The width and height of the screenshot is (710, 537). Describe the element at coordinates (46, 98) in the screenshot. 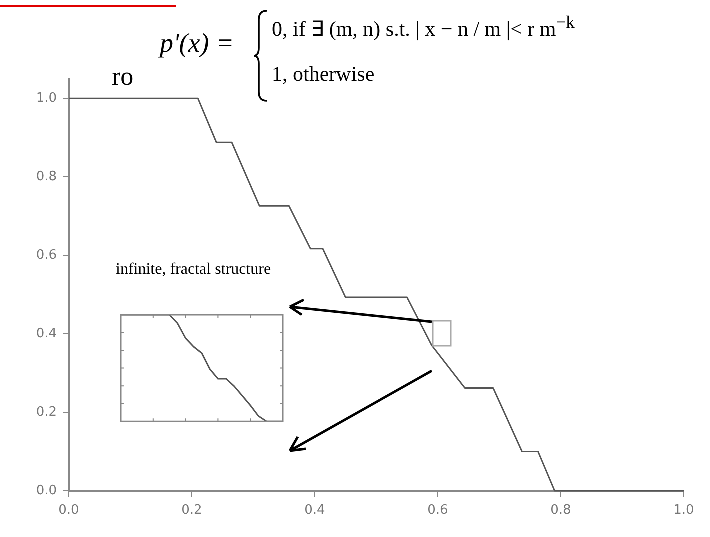

I see `y-tick-label: 1.0` at that location.